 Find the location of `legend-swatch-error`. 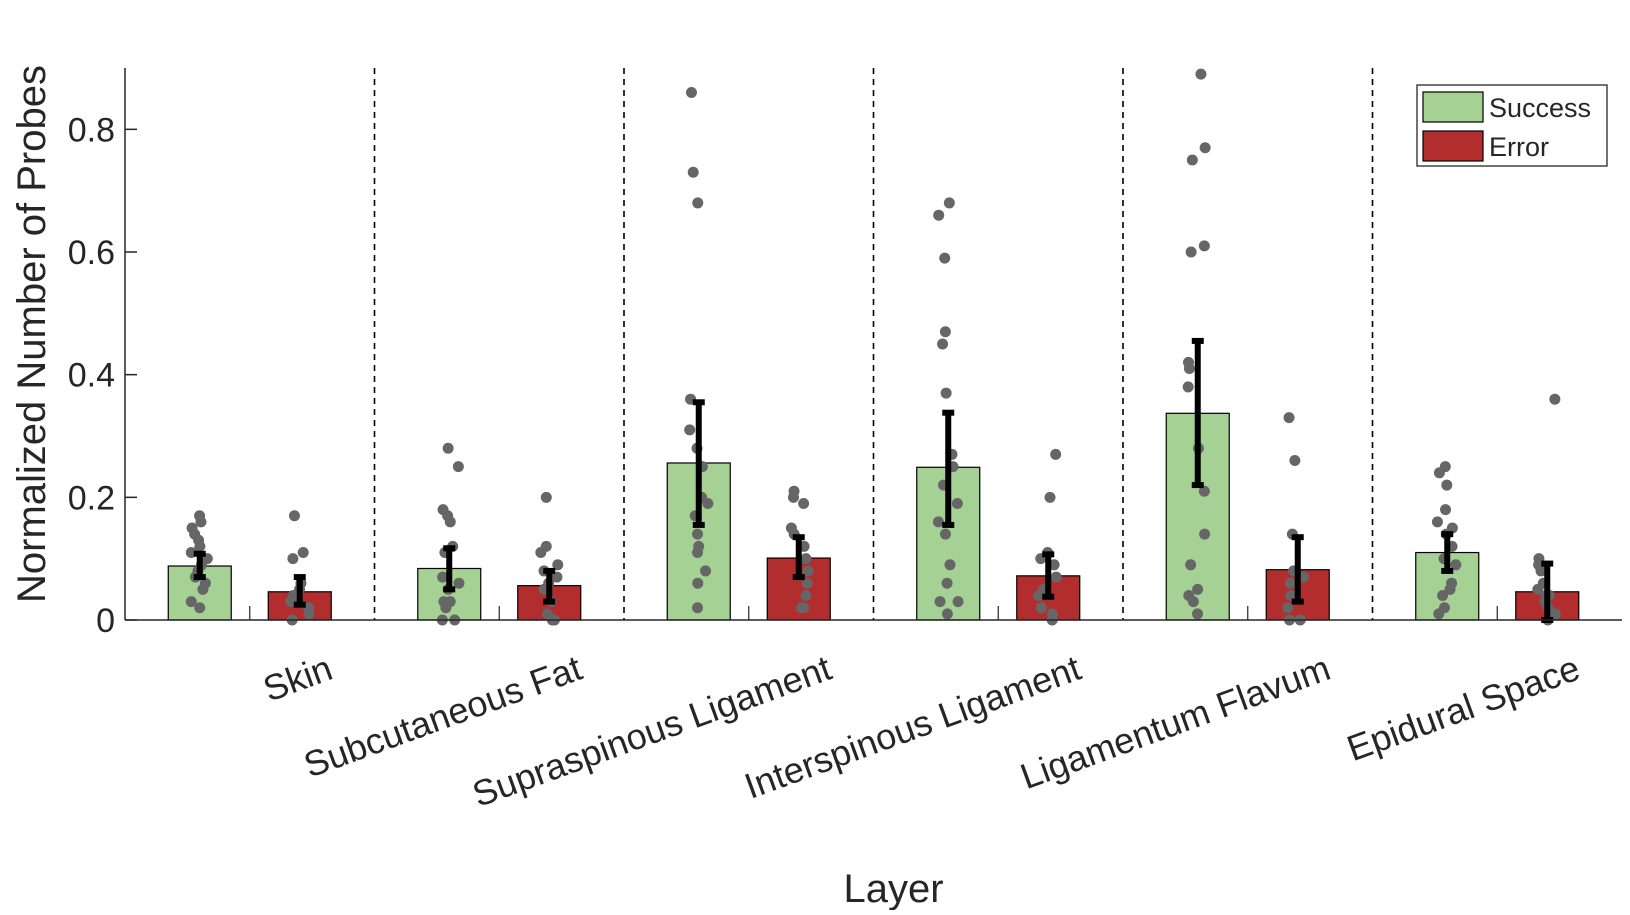

legend-swatch-error is located at coordinates (1453, 146).